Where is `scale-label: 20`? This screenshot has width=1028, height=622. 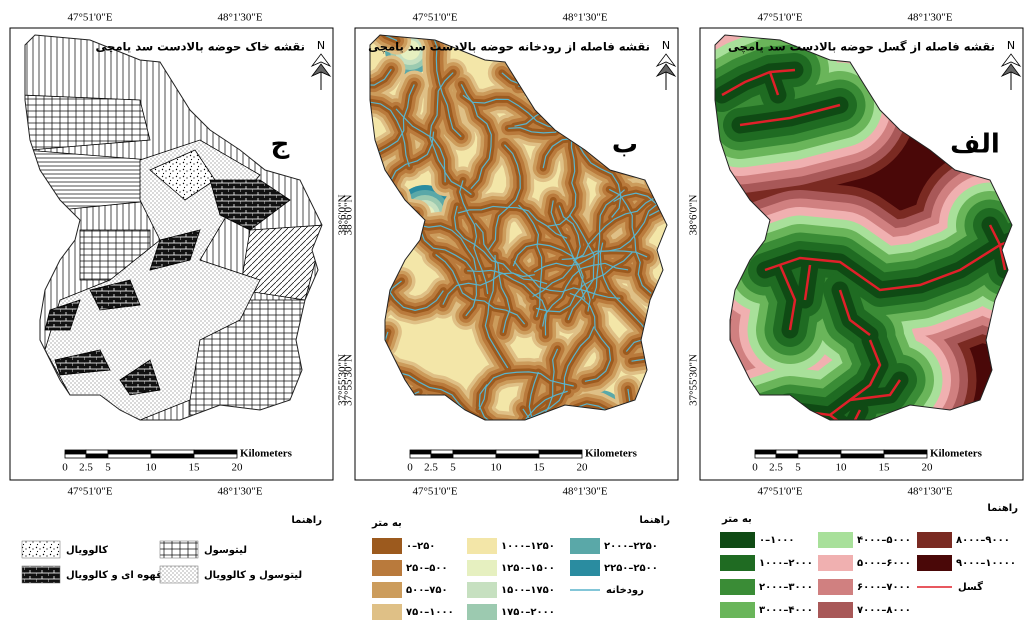
scale-label: 20 is located at coordinates (583, 468).